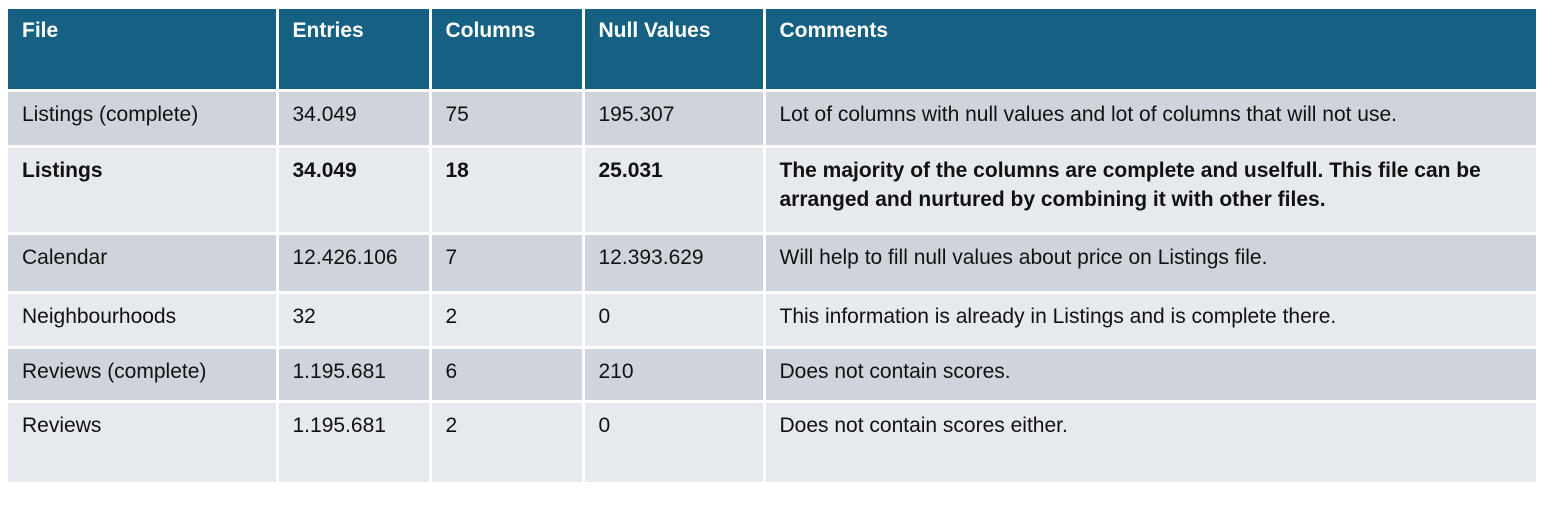 Image resolution: width=1558 pixels, height=505 pixels. I want to click on cell-columns: 75, so click(505, 117).